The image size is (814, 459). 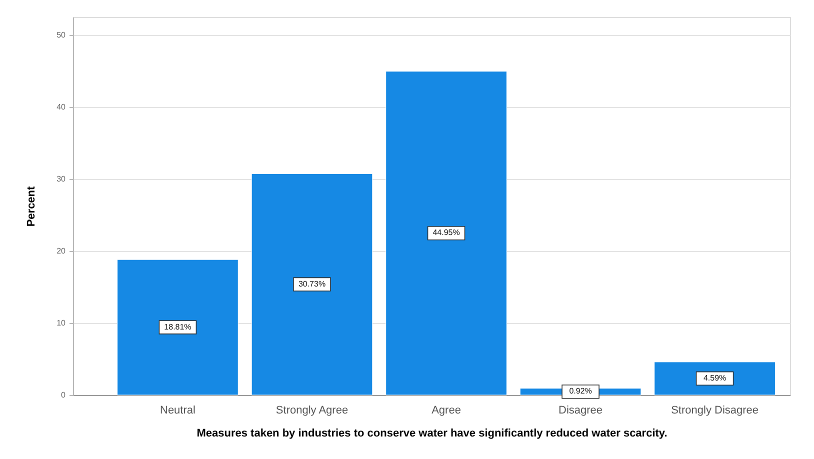 I want to click on data-label: 44.95%, so click(x=446, y=233).